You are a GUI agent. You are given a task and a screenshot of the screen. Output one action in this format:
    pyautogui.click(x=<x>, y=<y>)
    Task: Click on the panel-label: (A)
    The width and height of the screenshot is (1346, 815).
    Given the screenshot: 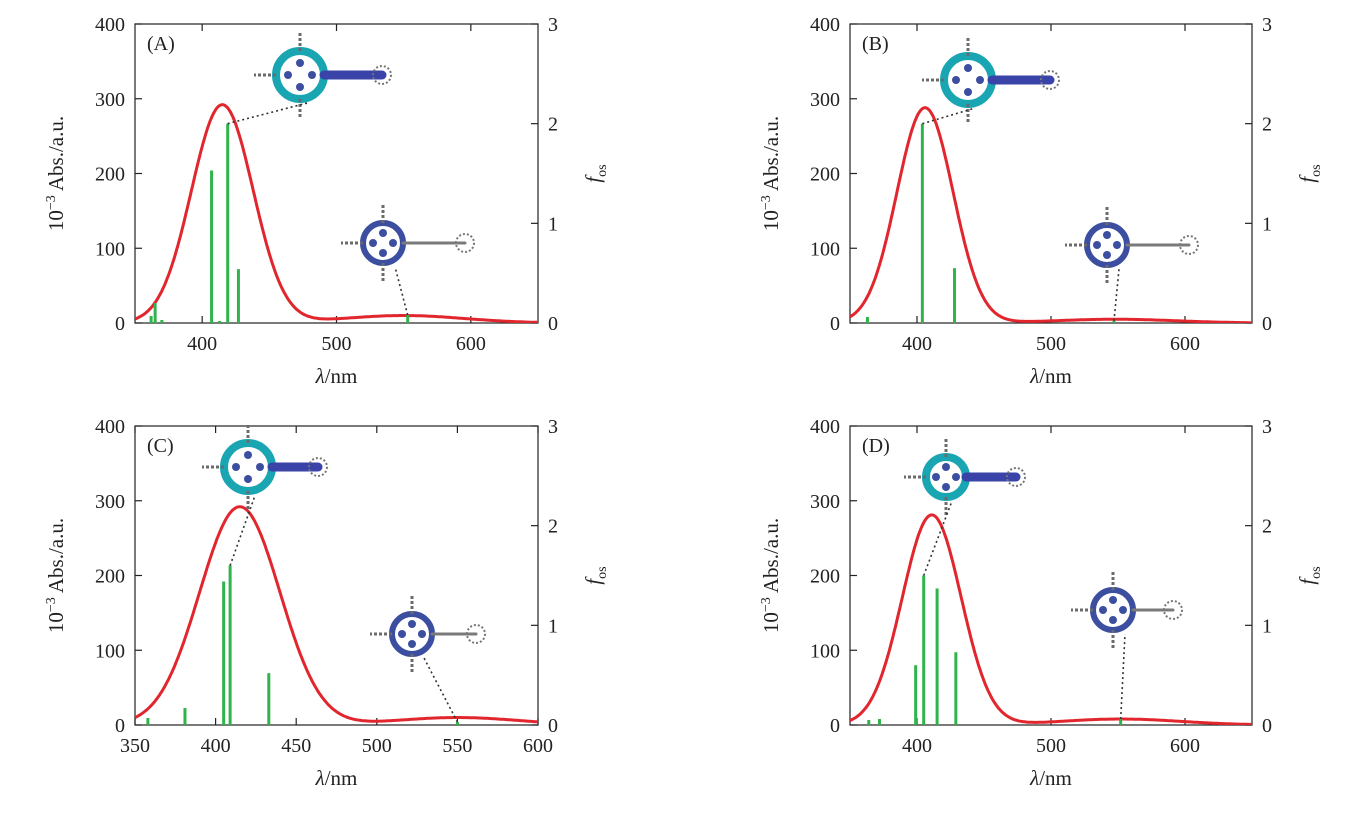 What is the action you would take?
    pyautogui.click(x=161, y=44)
    